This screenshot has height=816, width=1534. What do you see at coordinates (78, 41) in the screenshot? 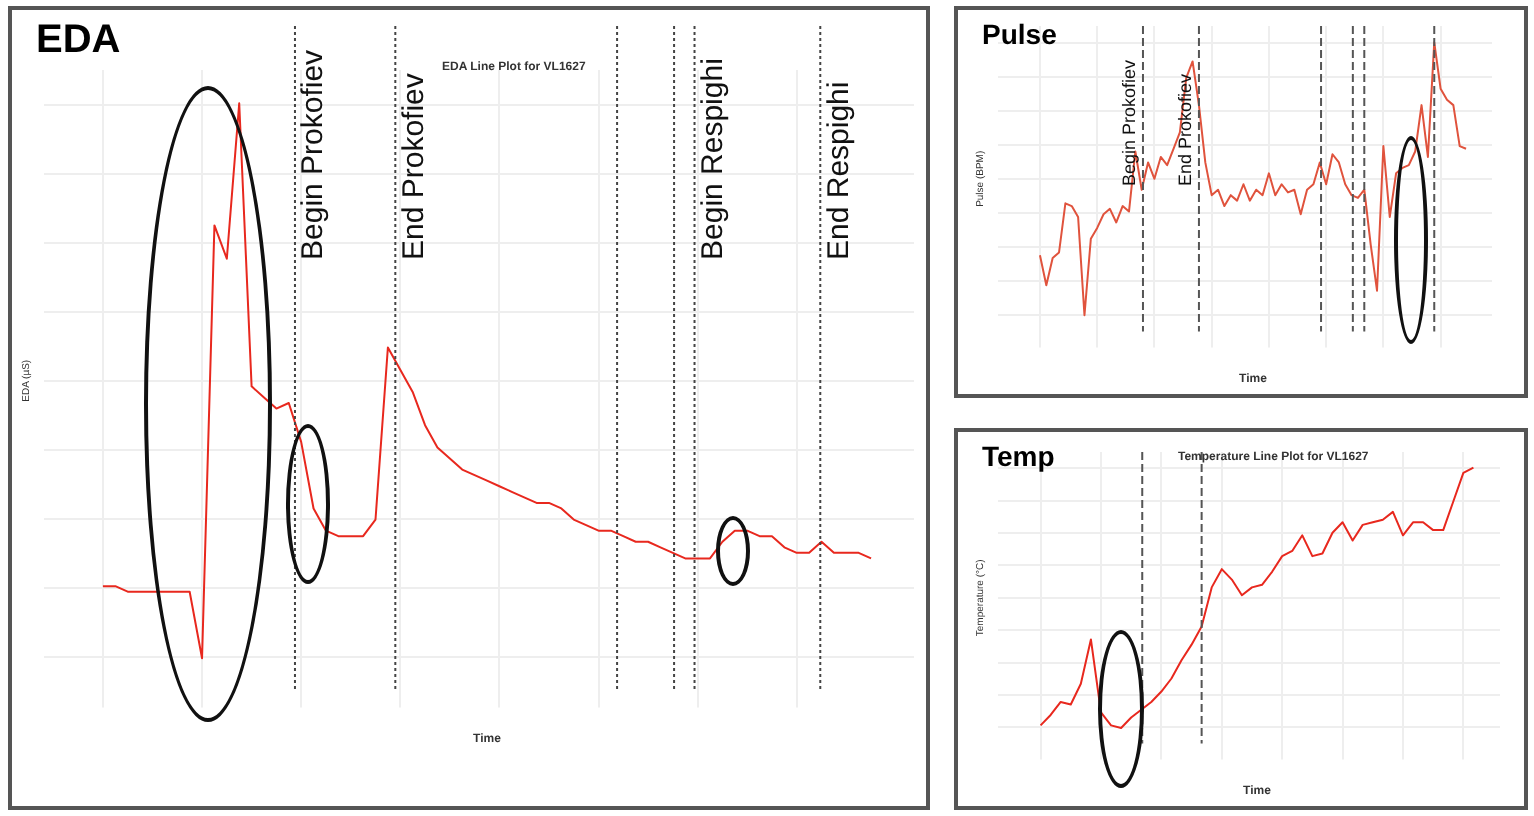
I see `chart-title: EDA` at bounding box center [78, 41].